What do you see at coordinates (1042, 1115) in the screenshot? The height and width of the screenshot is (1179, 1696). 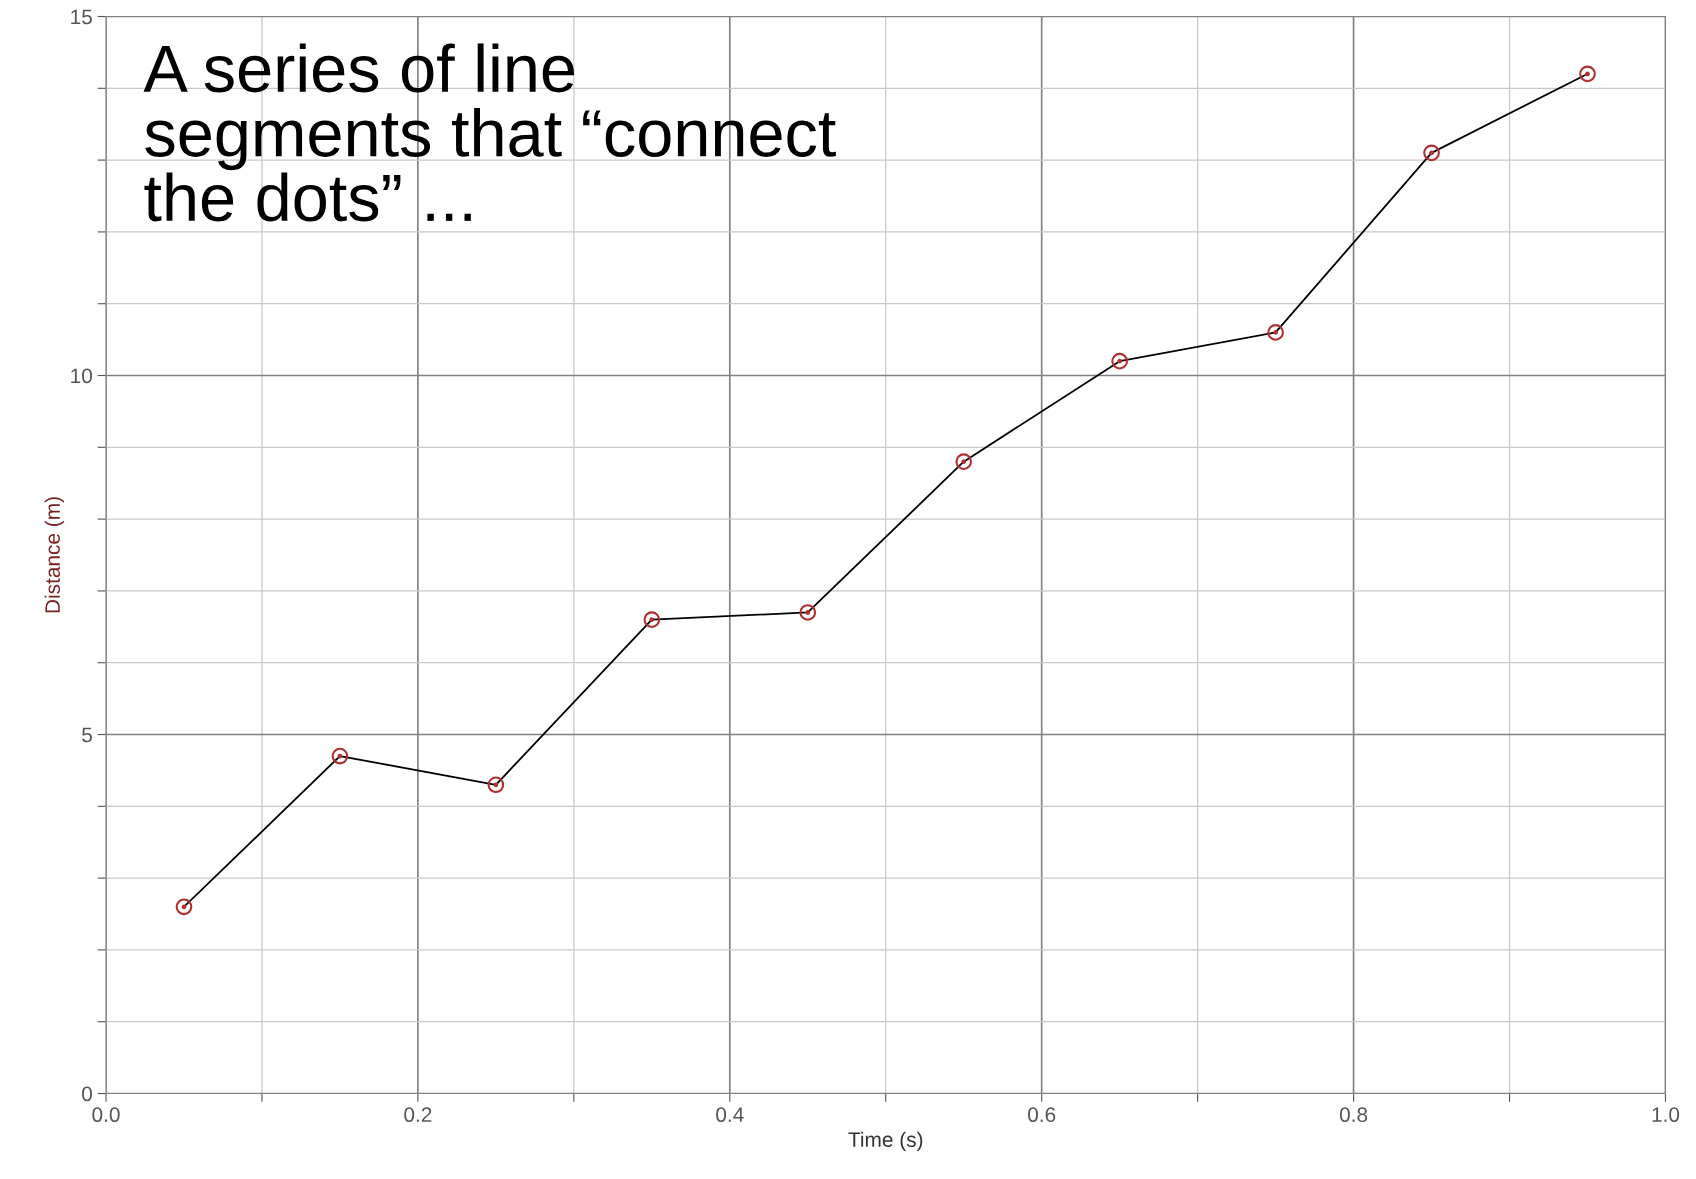 I see `x-tick-label: 0.6` at bounding box center [1042, 1115].